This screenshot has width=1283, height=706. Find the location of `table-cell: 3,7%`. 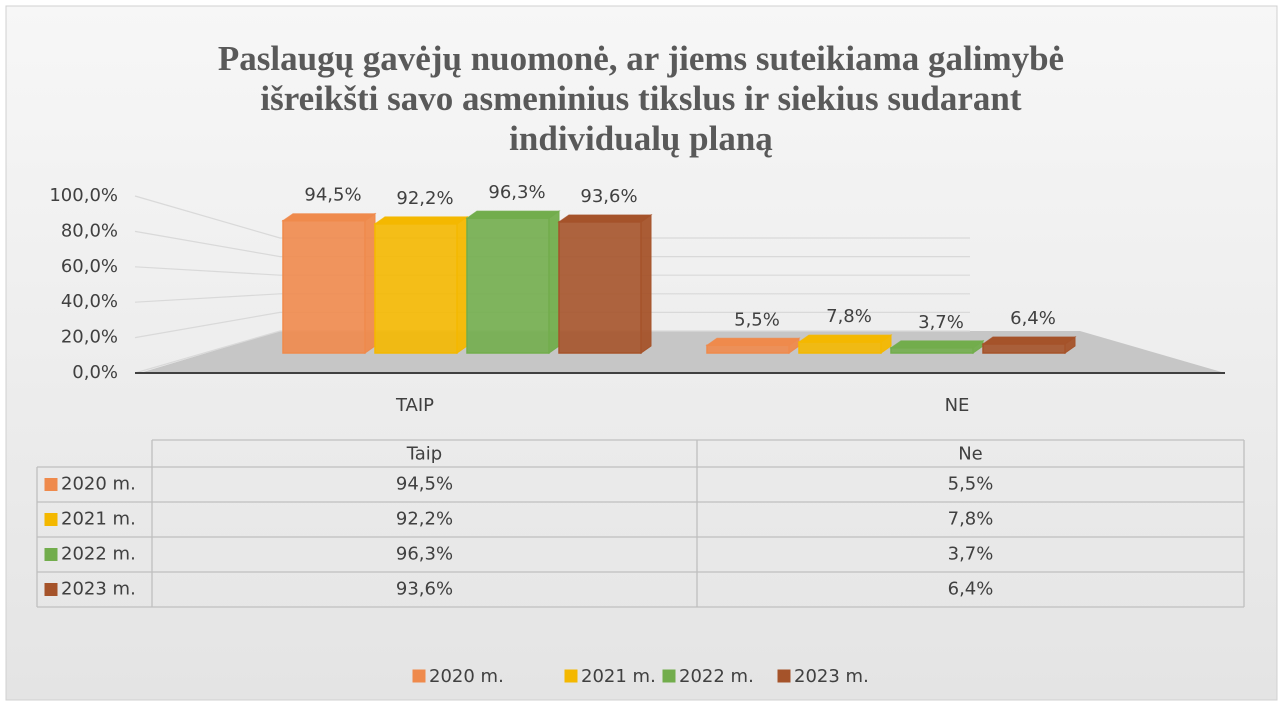

table-cell: 3,7% is located at coordinates (971, 554).